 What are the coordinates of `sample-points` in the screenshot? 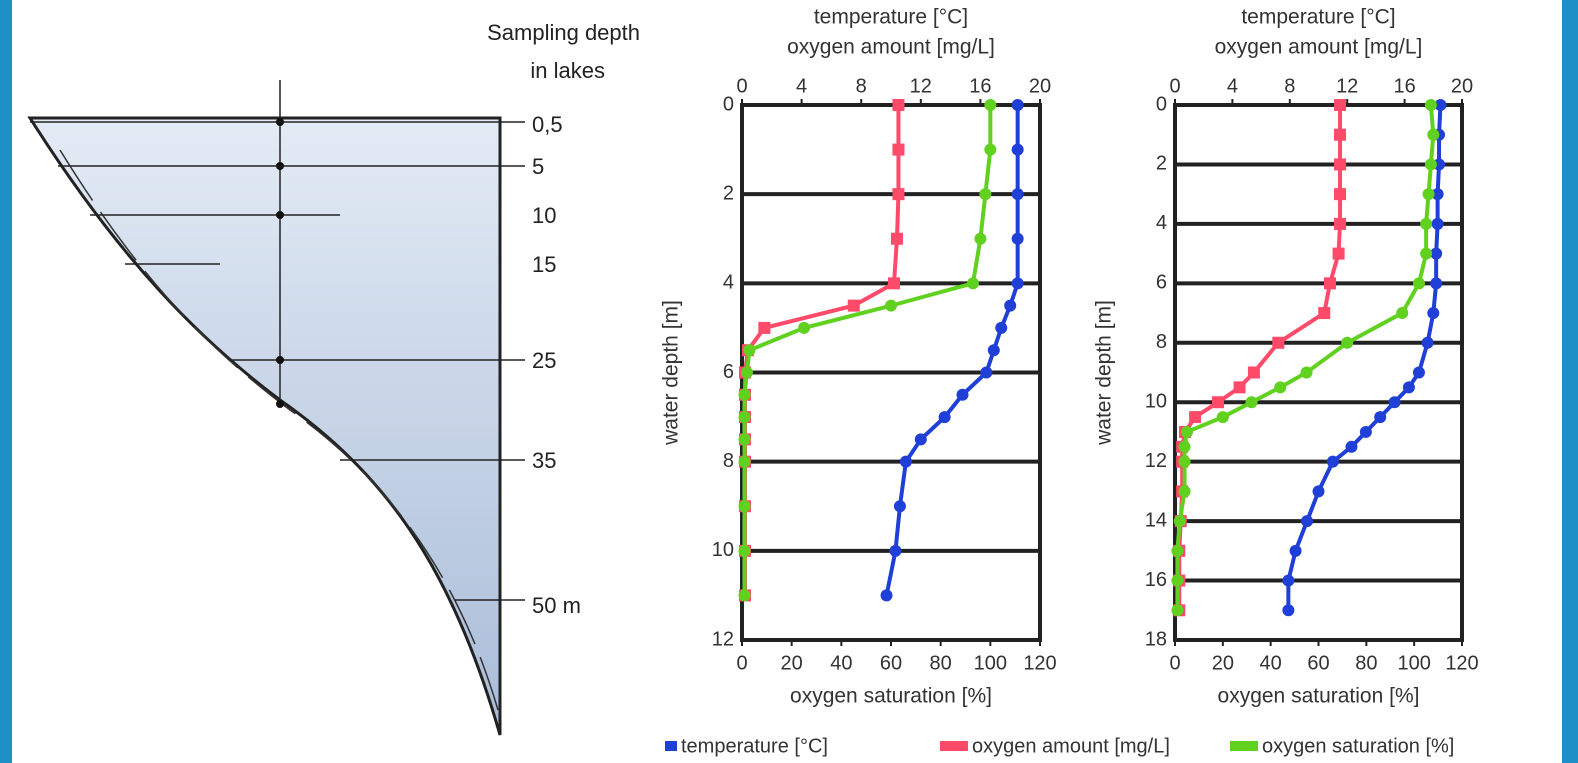 It's located at (280, 263).